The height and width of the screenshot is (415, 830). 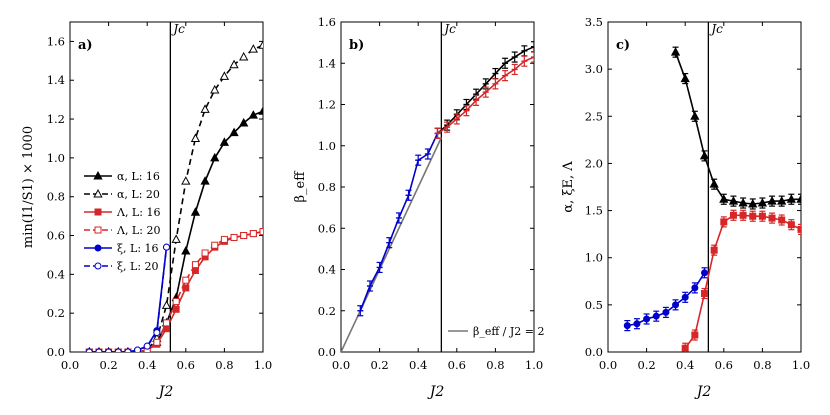 I want to click on reference-line, so click(x=392, y=244).